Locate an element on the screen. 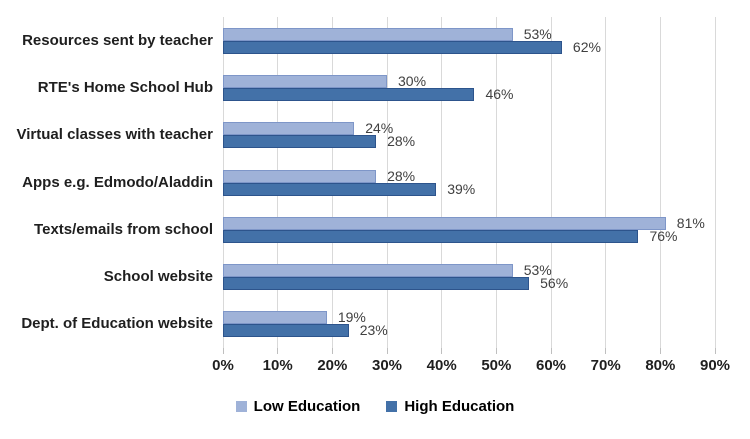  data-label: 39% is located at coordinates (461, 188).